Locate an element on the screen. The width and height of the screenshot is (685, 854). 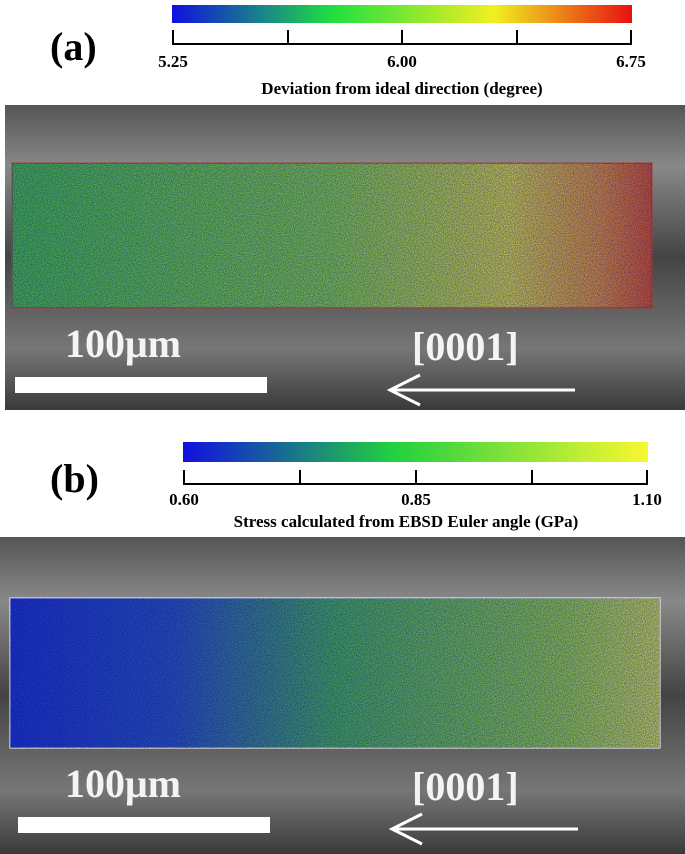
colorbar-tick: 0.60 is located at coordinates (184, 499).